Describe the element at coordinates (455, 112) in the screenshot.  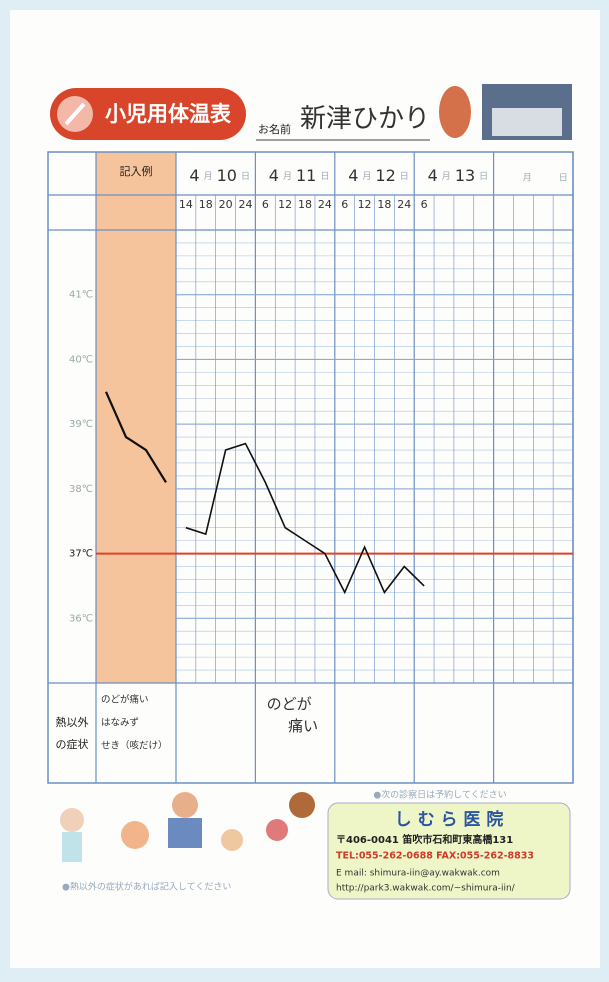
I see `mascot-illustration` at that location.